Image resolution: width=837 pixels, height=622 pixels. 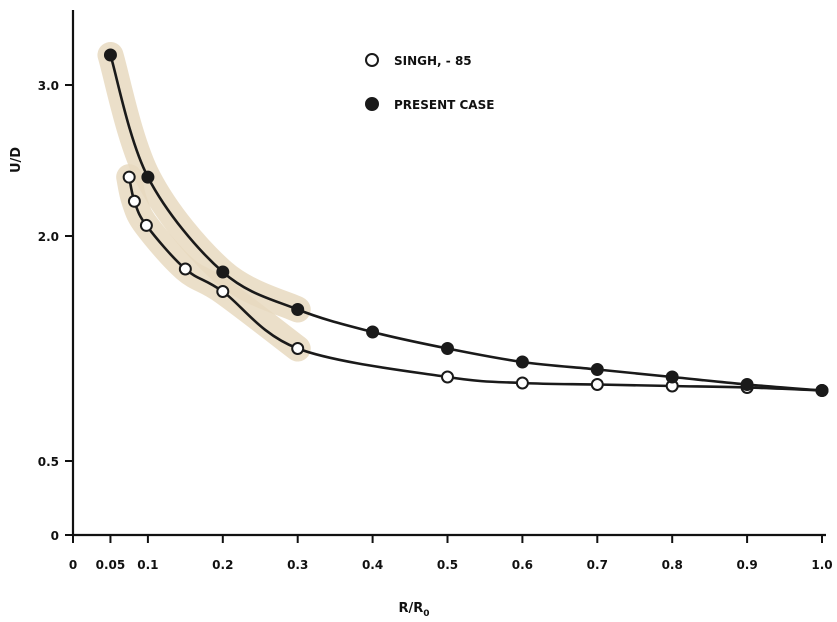 What do you see at coordinates (372, 104) in the screenshot?
I see `legend-marker-present-case` at bounding box center [372, 104].